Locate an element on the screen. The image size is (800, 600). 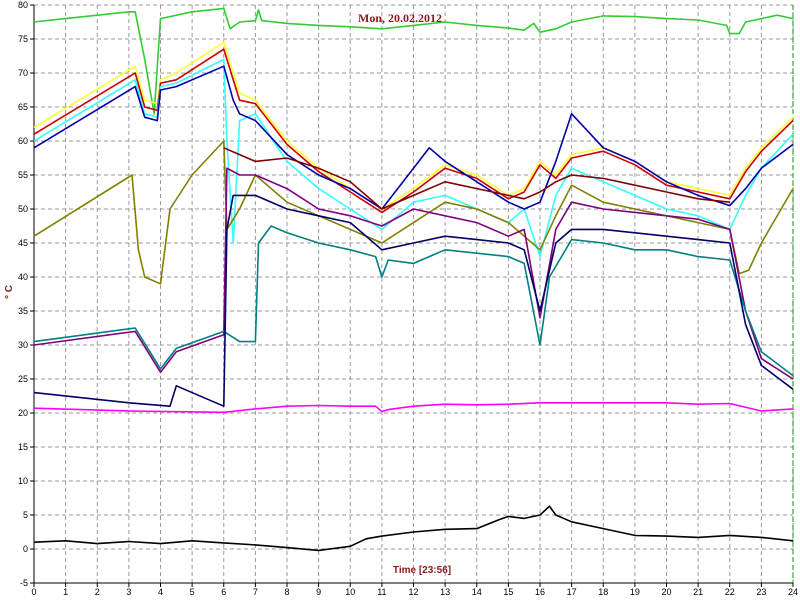
y-tick-label: 45 is located at coordinates (23, 243).